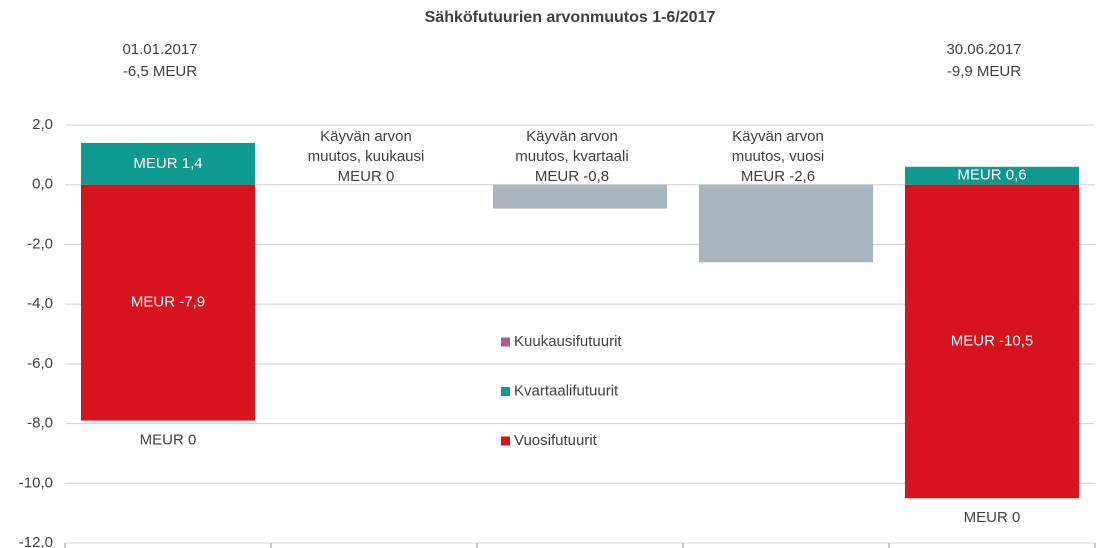  Describe the element at coordinates (42, 184) in the screenshot. I see `y-tick-label: 0,0` at that location.